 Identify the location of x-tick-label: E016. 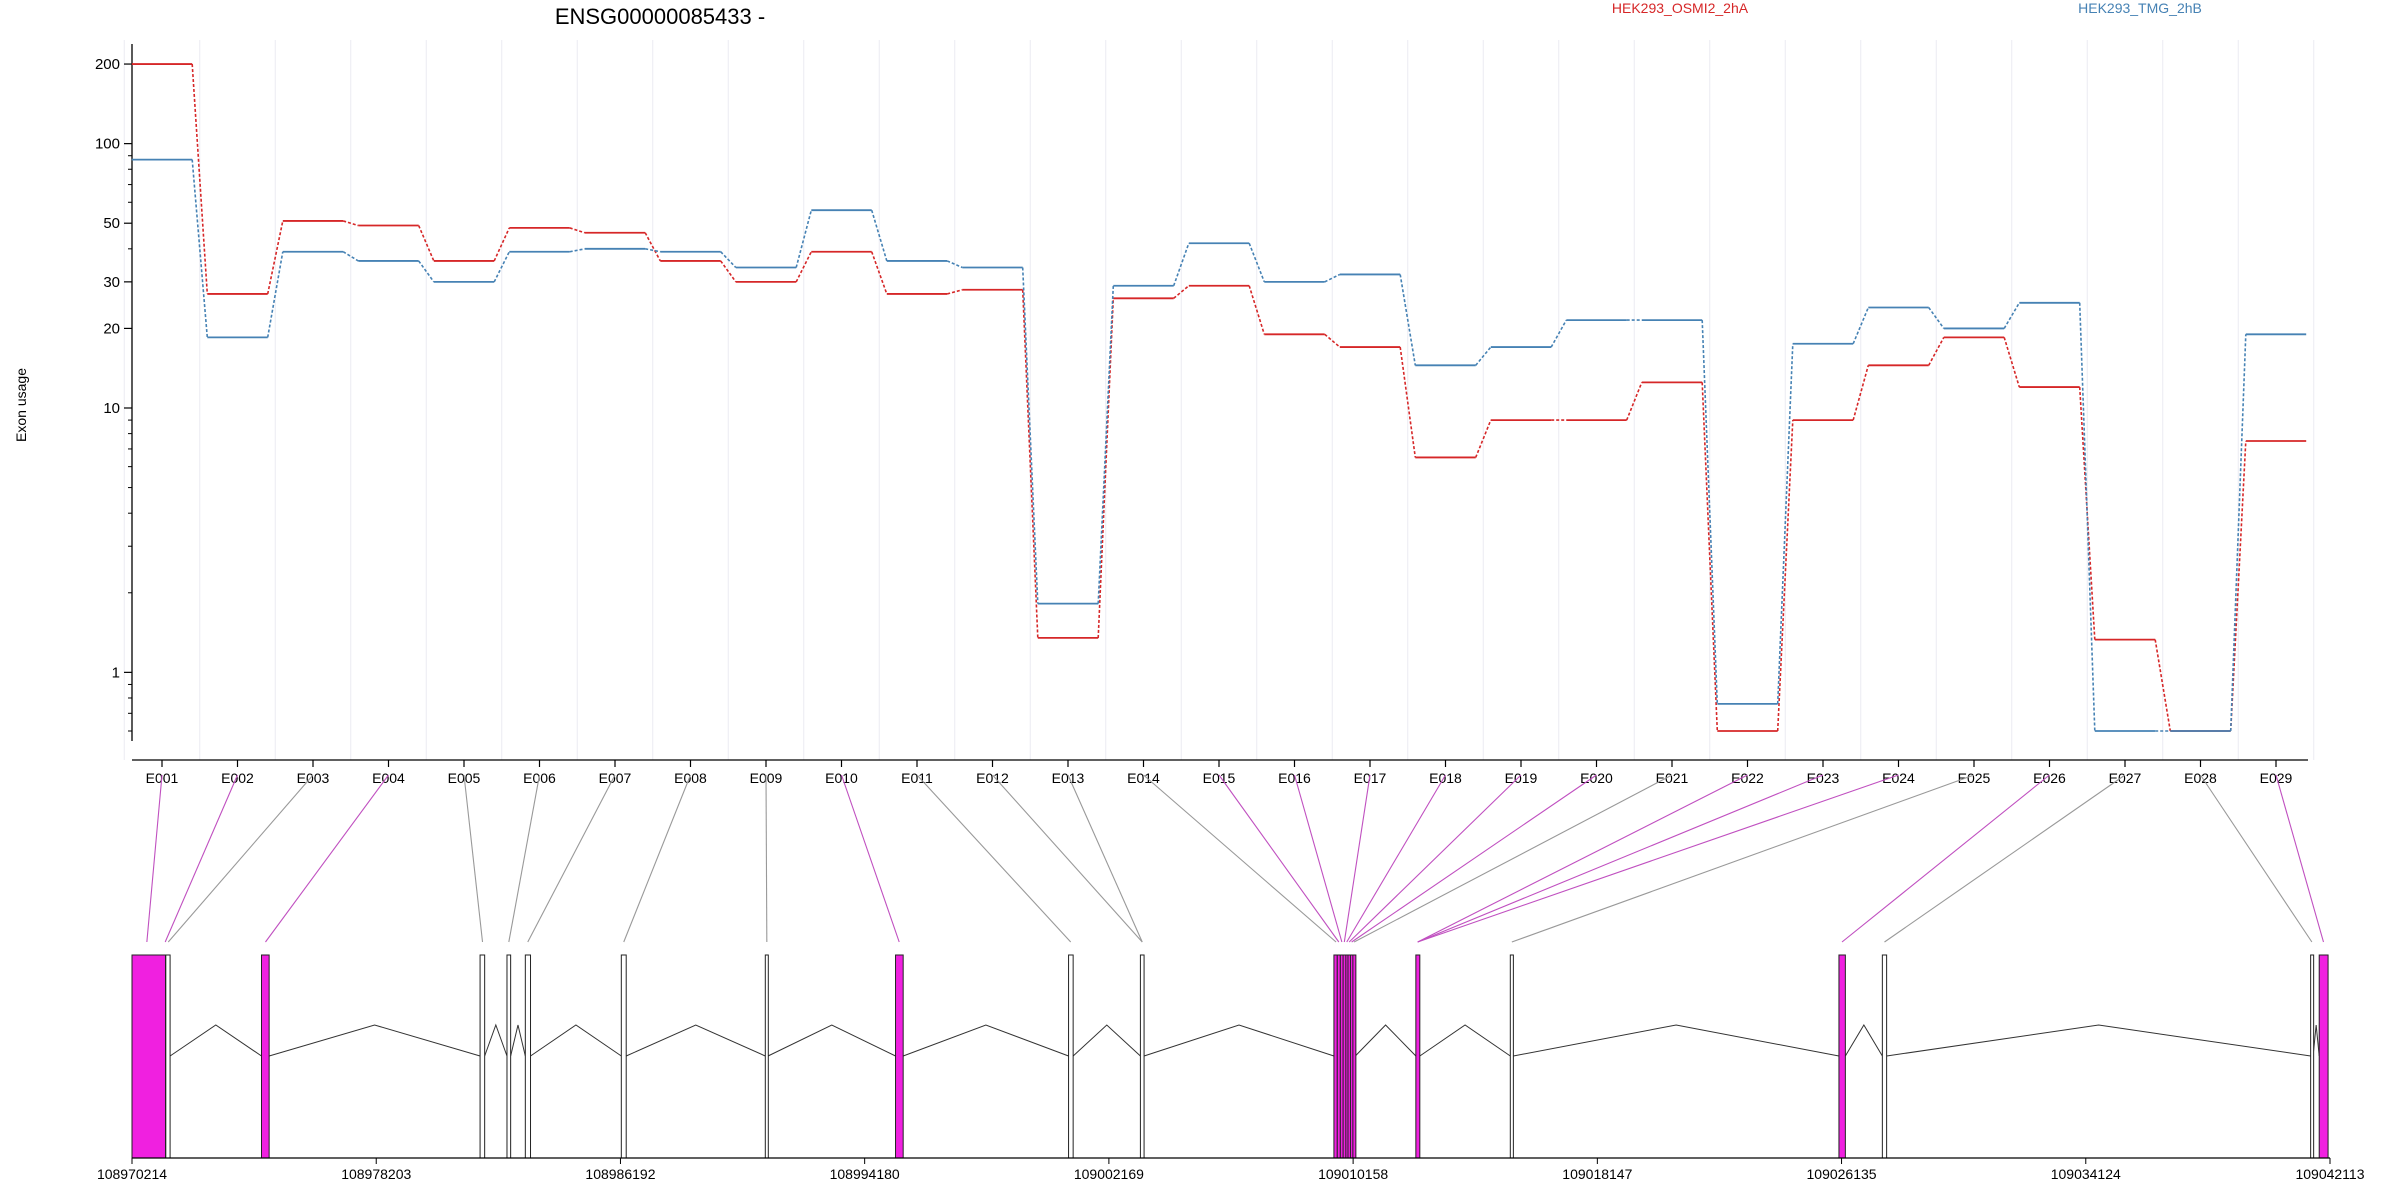
(1294, 778).